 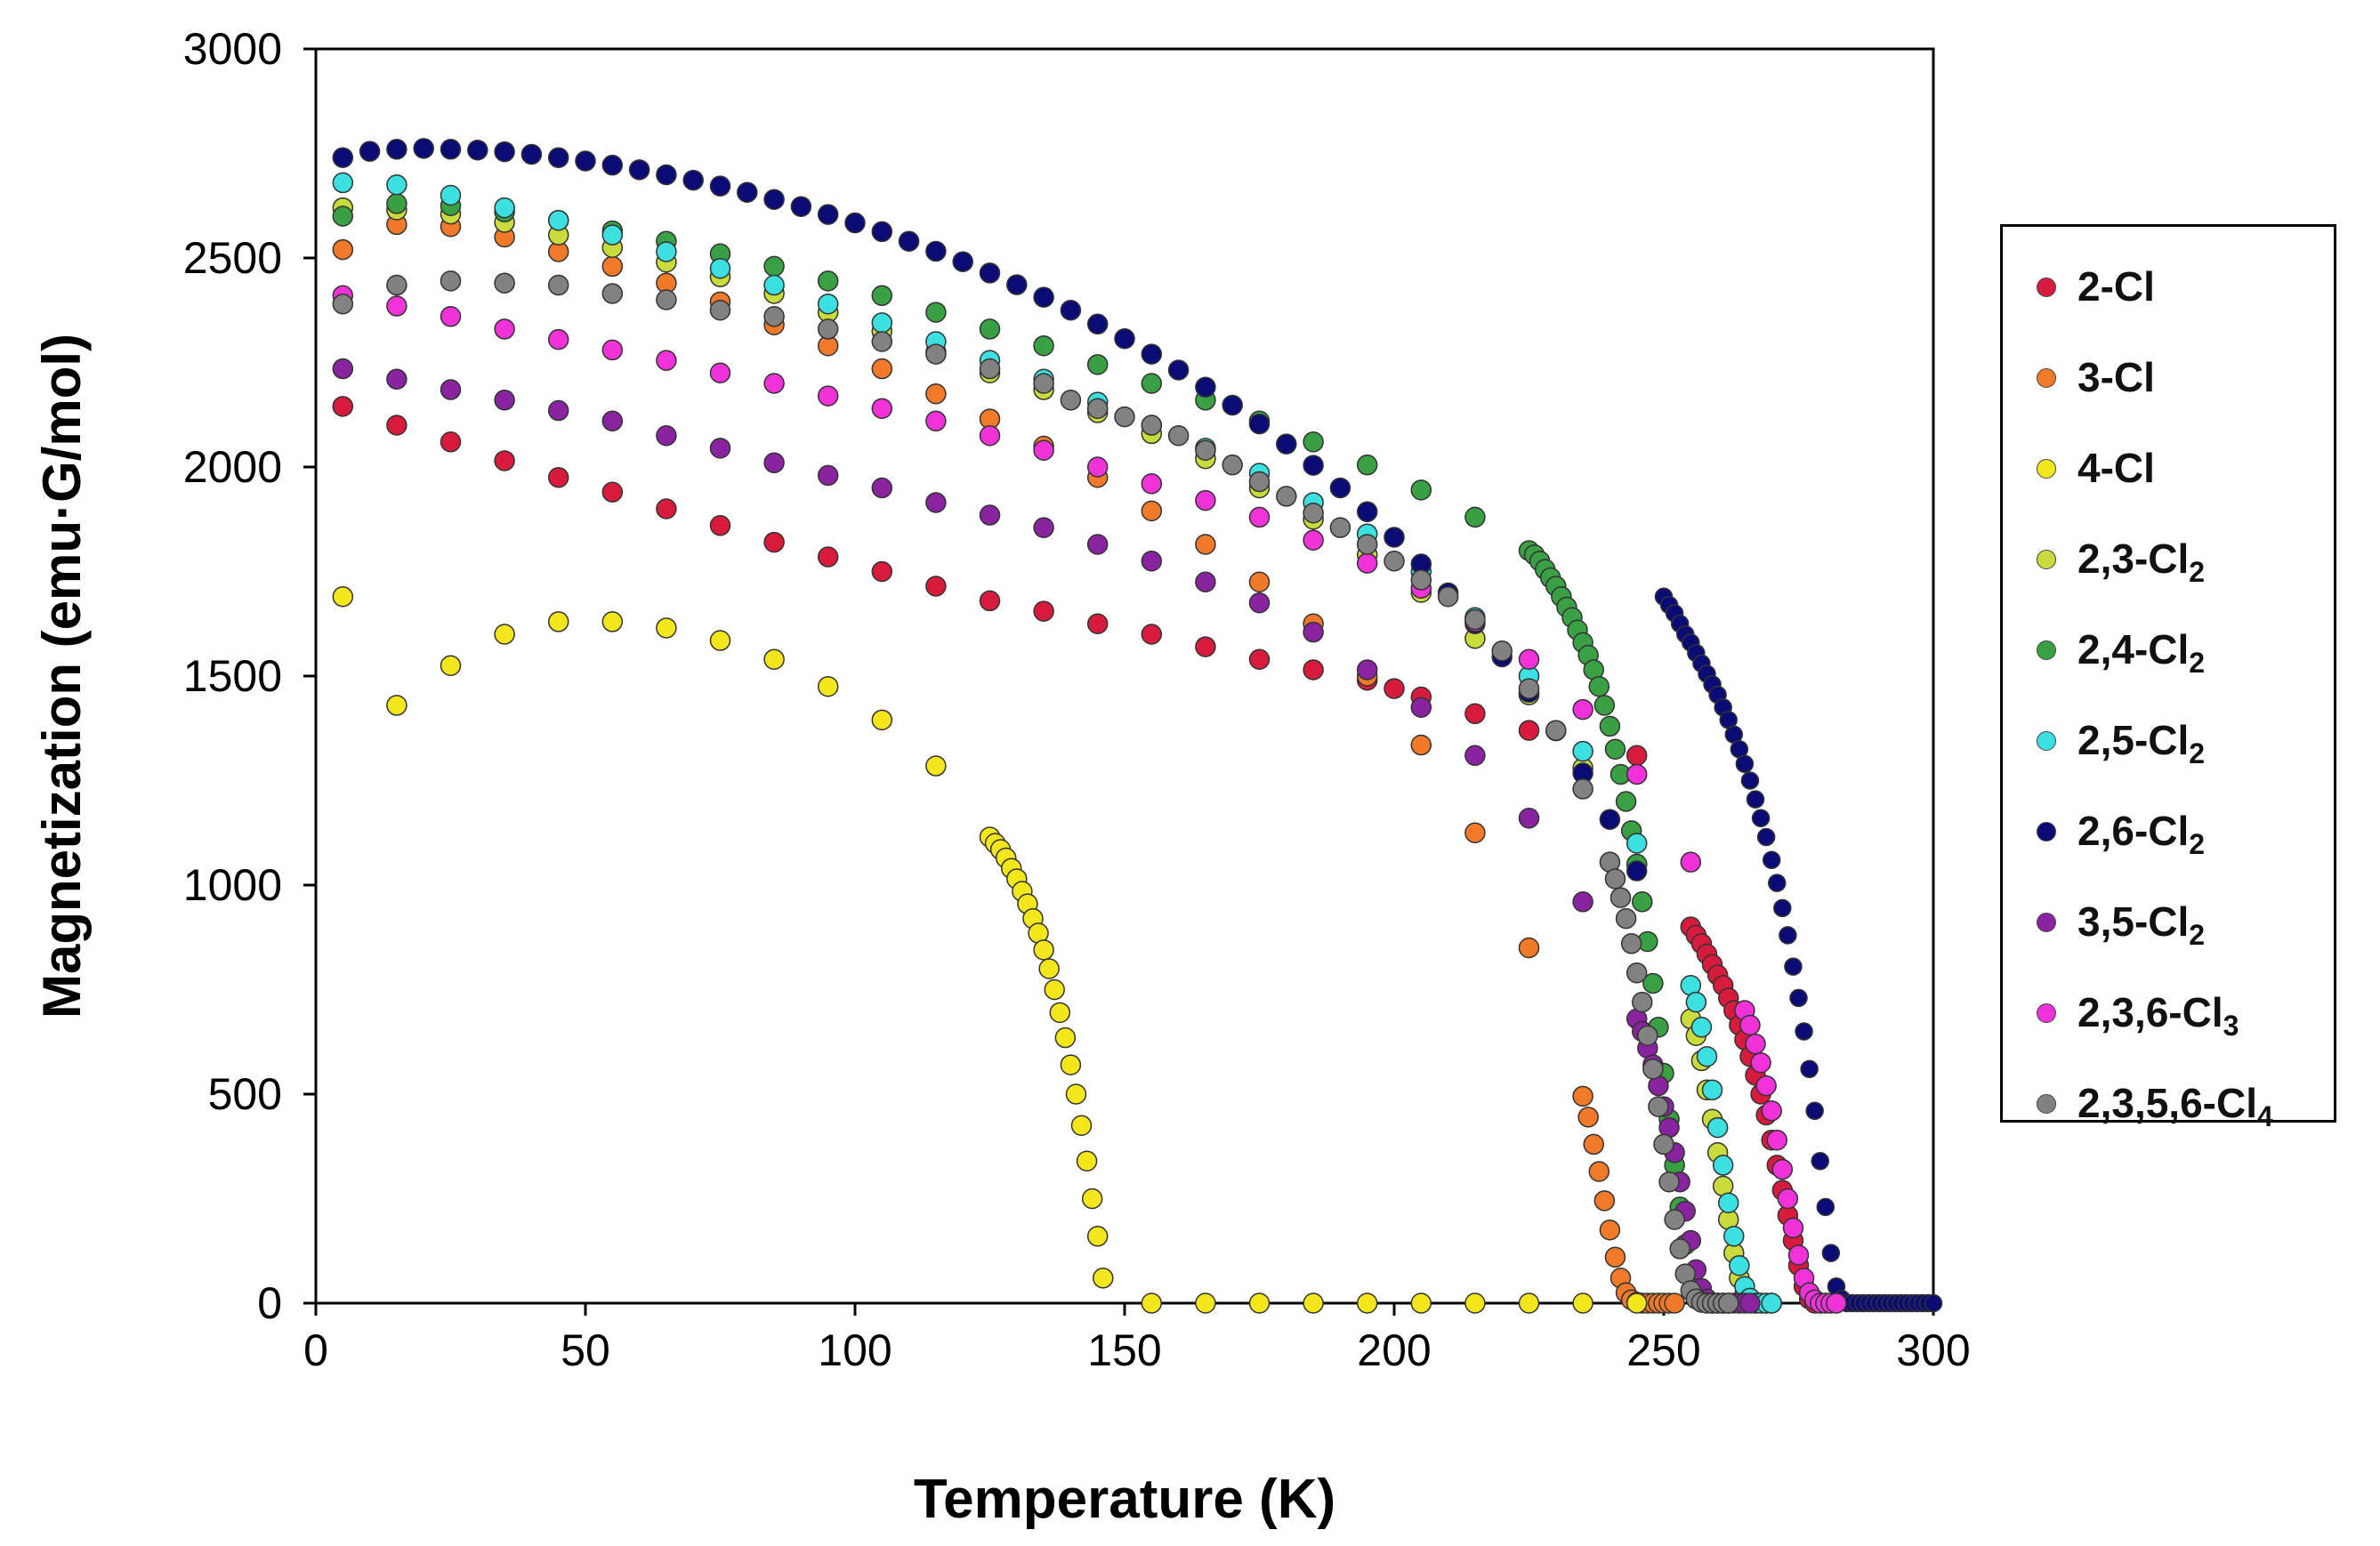 I want to click on y-tick-label: 1500, so click(x=232, y=676).